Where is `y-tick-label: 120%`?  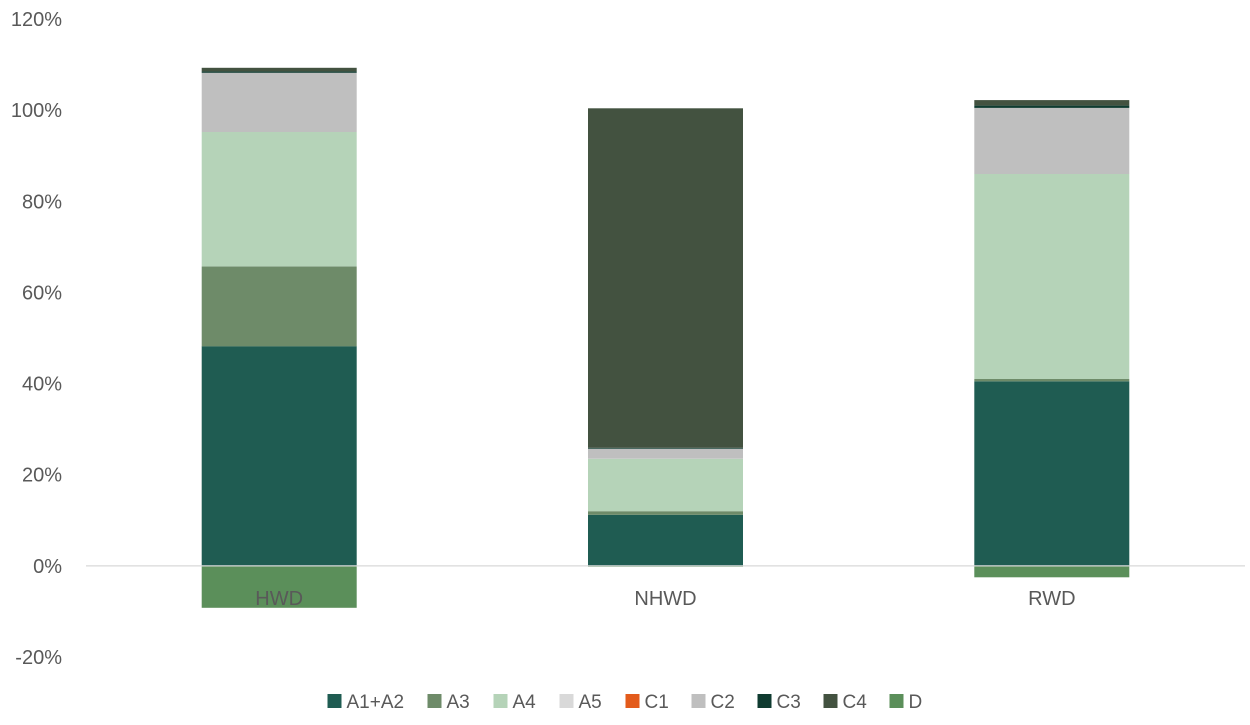 y-tick-label: 120% is located at coordinates (36, 20).